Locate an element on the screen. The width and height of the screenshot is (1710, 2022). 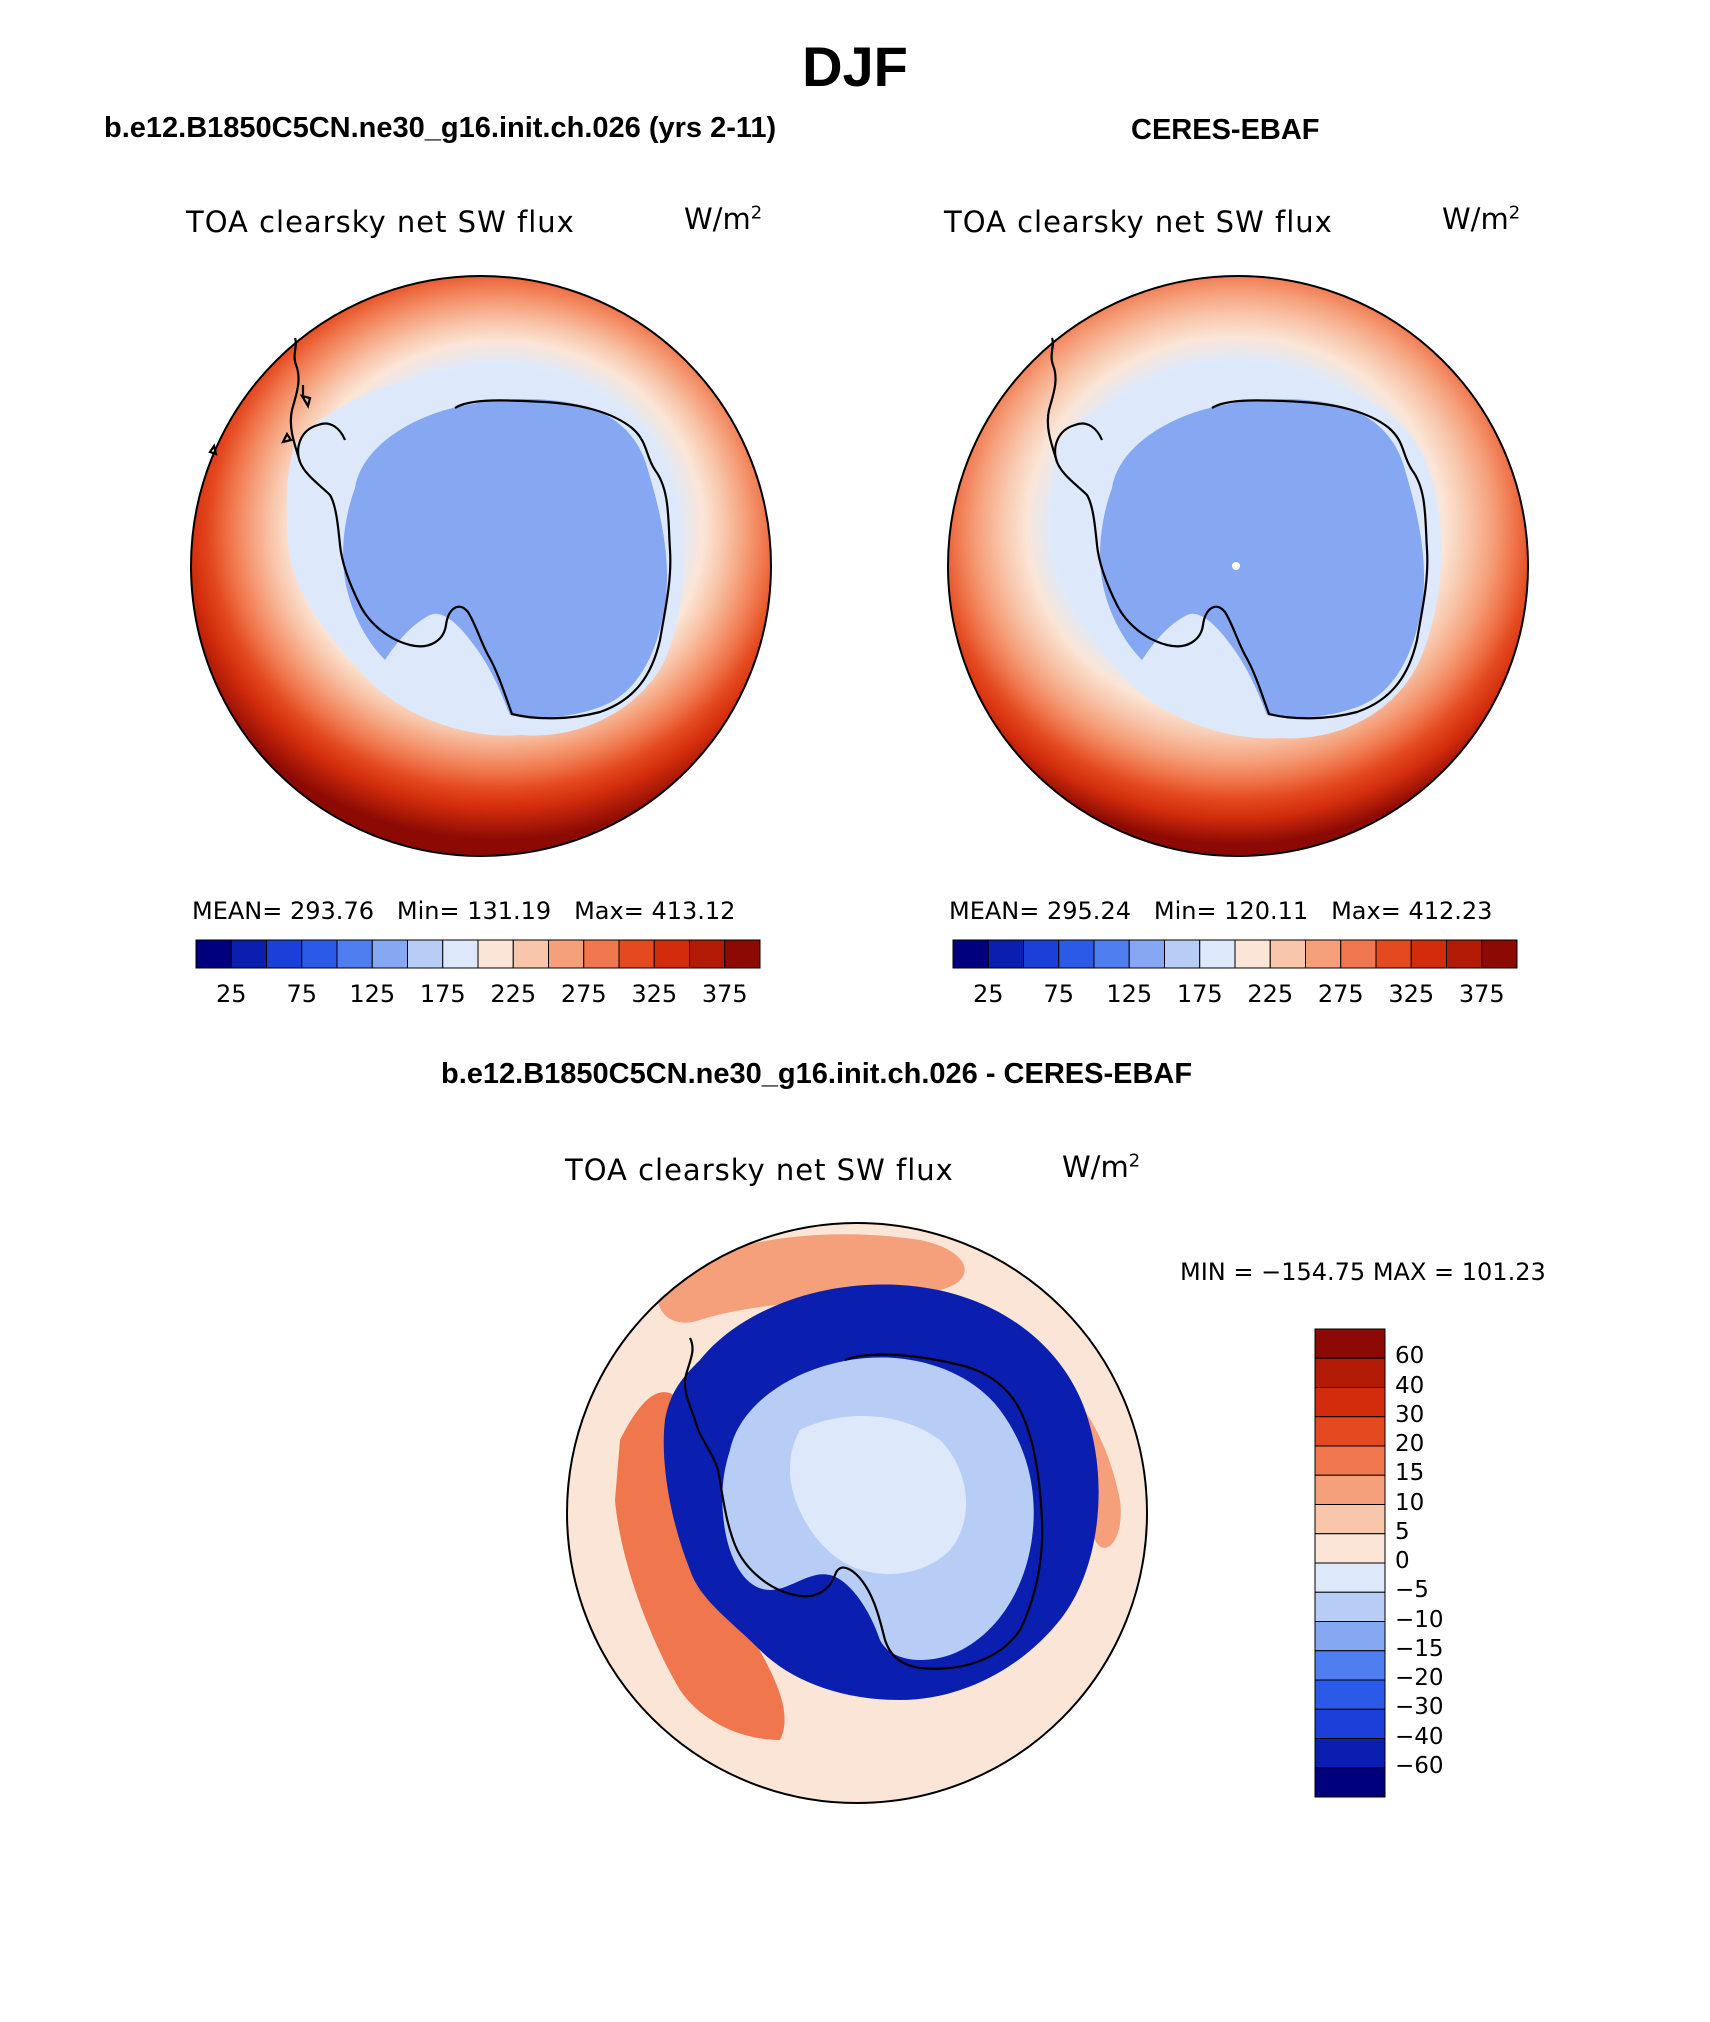
diff-colorbar is located at coordinates (1350, 1563).